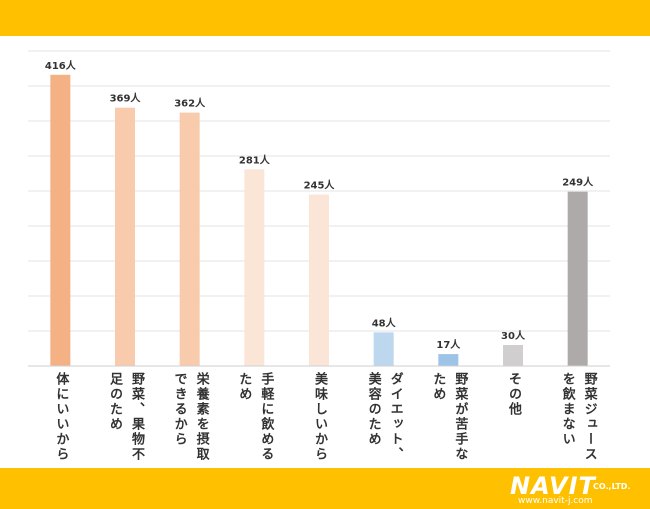  What do you see at coordinates (612, 486) in the screenshot?
I see `logo-suffix: CO.,LTD.` at bounding box center [612, 486].